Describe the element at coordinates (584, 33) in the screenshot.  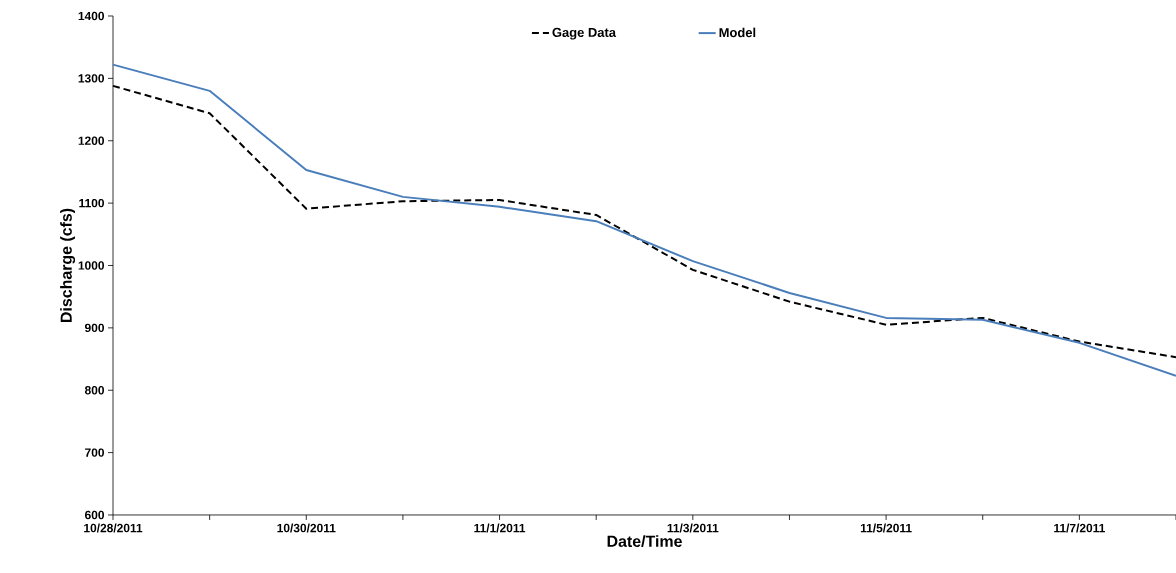
I see `legend-label: Gage Data` at that location.